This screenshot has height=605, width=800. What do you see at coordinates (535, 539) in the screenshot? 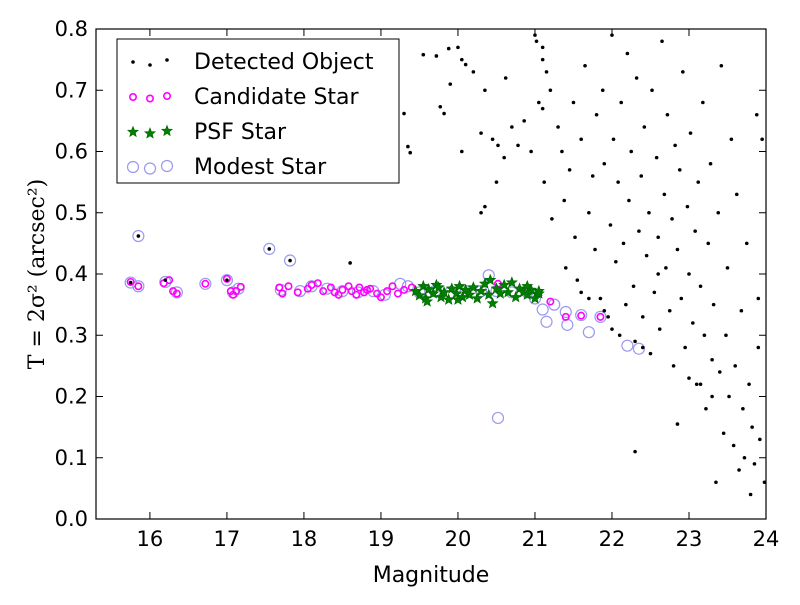
I see `x-tick-label: 21` at bounding box center [535, 539].